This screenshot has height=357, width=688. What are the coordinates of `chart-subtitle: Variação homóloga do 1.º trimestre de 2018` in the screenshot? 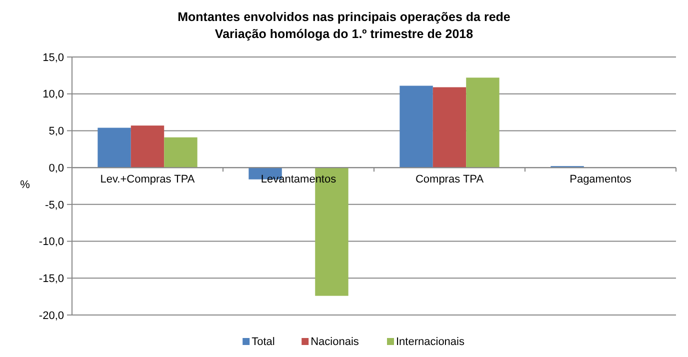 It's located at (344, 34).